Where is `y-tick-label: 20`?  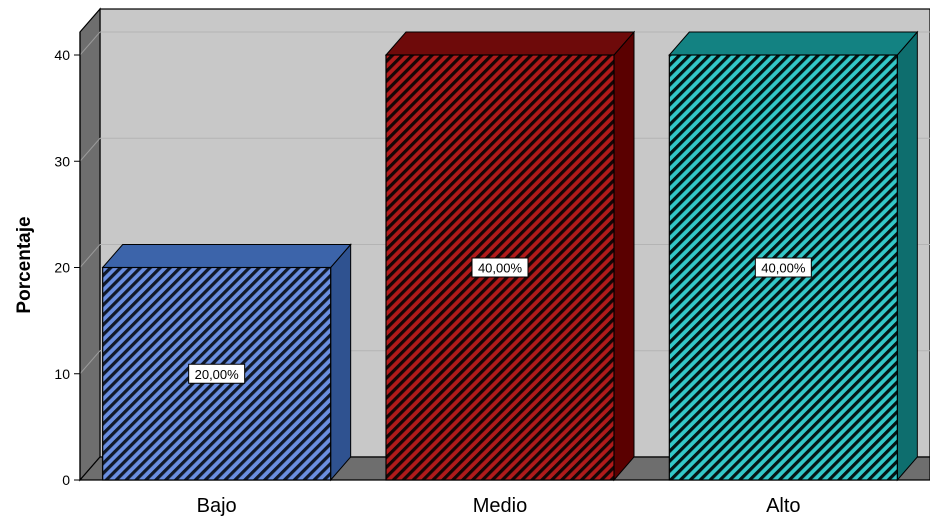 y-tick-label: 20 is located at coordinates (62, 268).